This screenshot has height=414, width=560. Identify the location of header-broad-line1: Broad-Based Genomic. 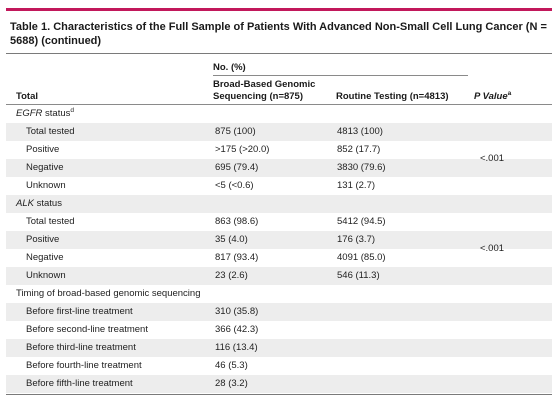
(264, 84).